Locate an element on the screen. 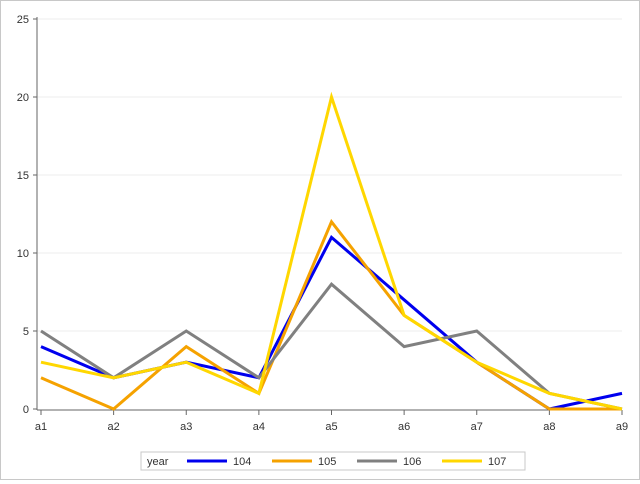 Image resolution: width=640 pixels, height=484 pixels. x-tick-label: a4 is located at coordinates (259, 427).